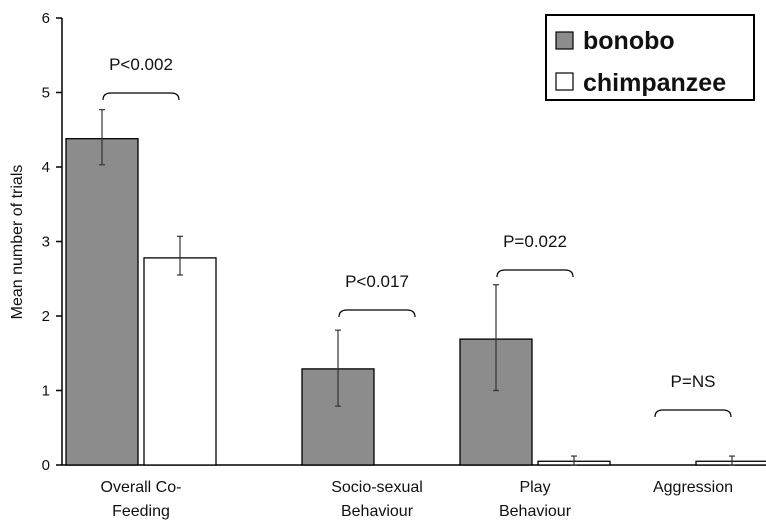 Image resolution: width=766 pixels, height=521 pixels. I want to click on y-tick-label: 3, so click(46, 242).